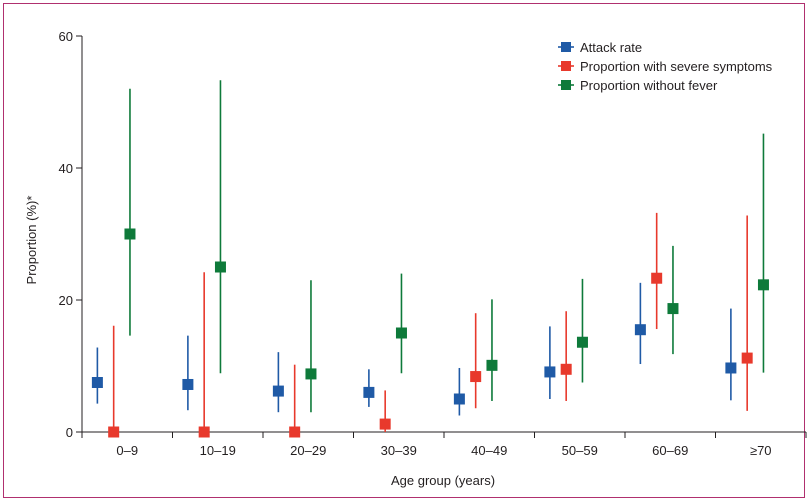 The image size is (810, 503). What do you see at coordinates (580, 450) in the screenshot?
I see `x-tick-label: 50–59` at bounding box center [580, 450].